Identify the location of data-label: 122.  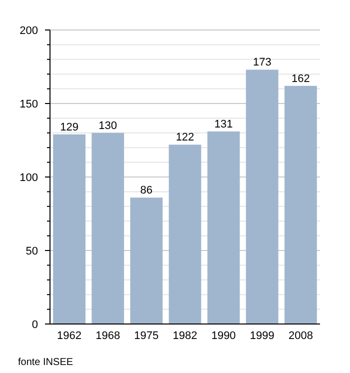
(185, 138).